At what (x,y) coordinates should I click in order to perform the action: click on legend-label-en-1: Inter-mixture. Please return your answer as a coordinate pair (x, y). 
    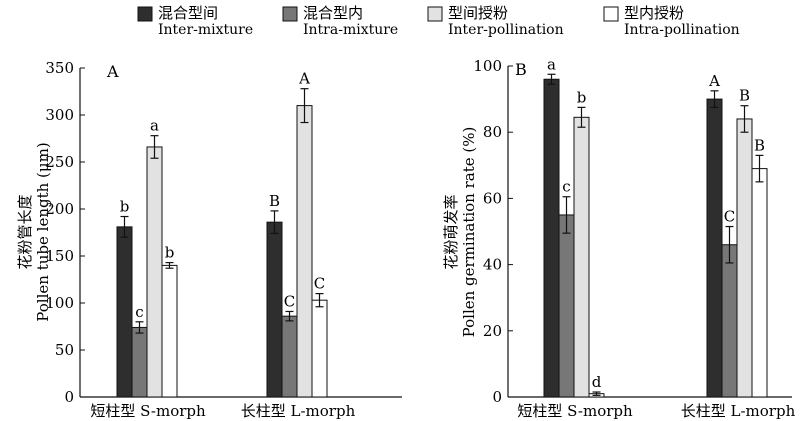
    Looking at the image, I should click on (205, 30).